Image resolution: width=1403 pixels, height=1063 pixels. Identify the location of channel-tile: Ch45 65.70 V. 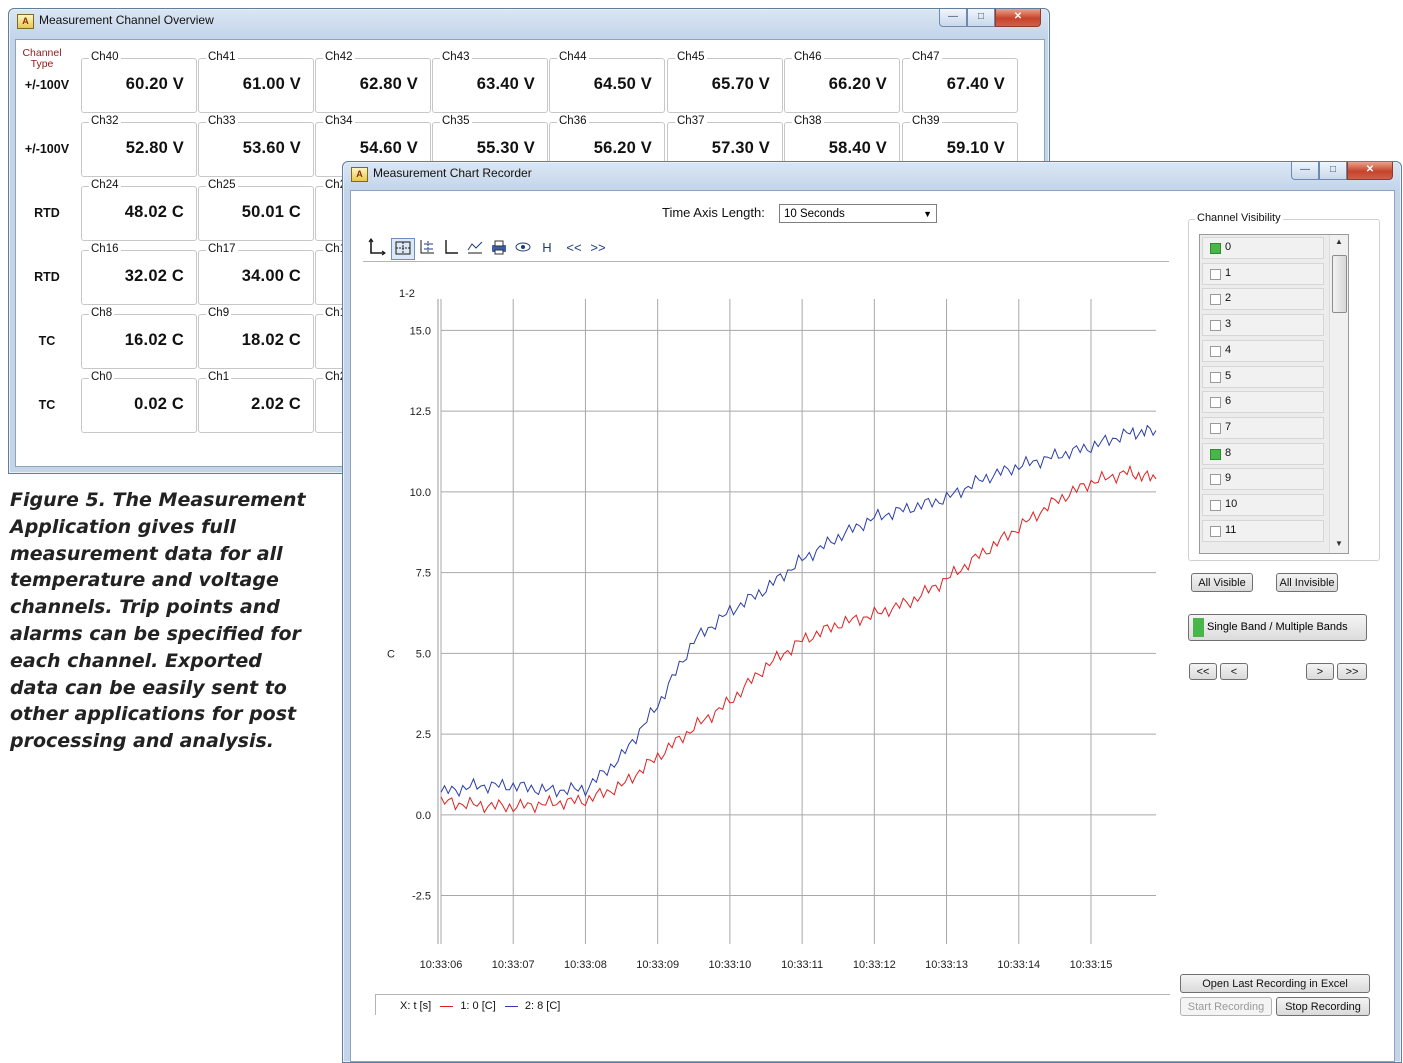
(725, 82).